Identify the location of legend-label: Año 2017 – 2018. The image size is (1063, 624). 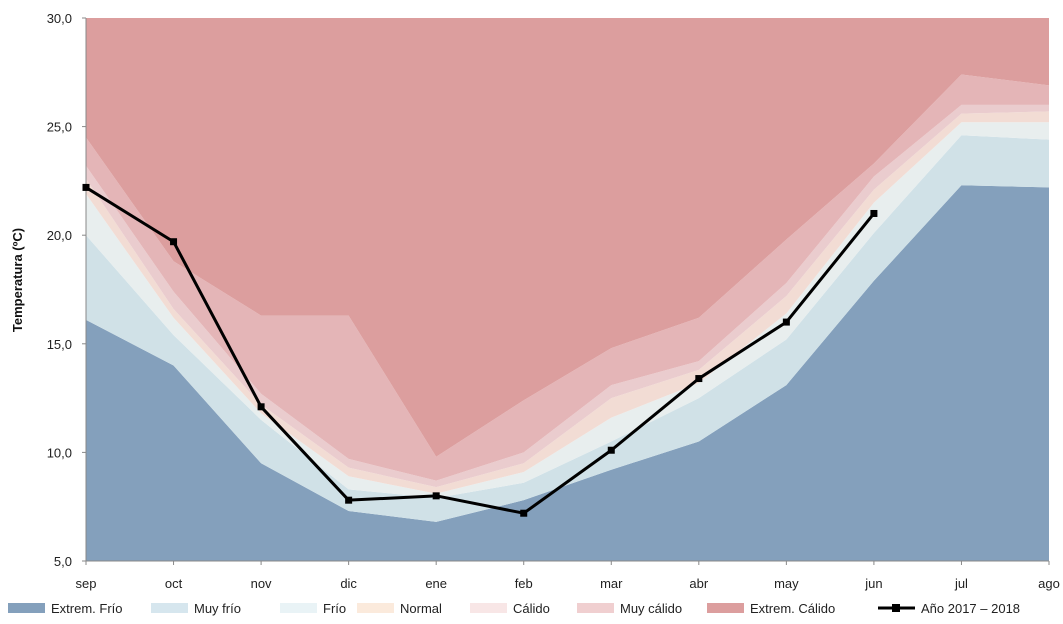
(970, 608).